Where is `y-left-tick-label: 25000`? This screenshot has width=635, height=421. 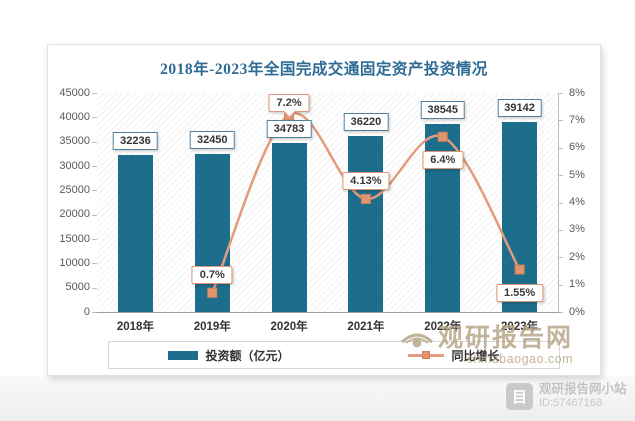
y-left-tick-label: 25000 is located at coordinates (74, 189).